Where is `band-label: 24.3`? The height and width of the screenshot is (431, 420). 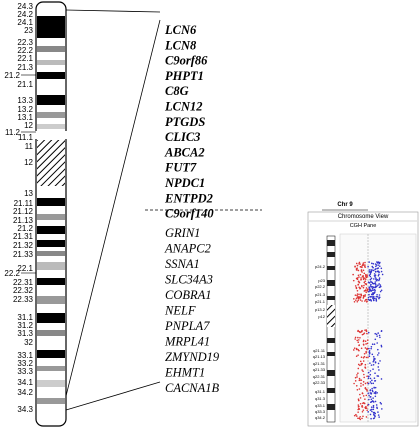 band-label: 24.3 is located at coordinates (25, 6).